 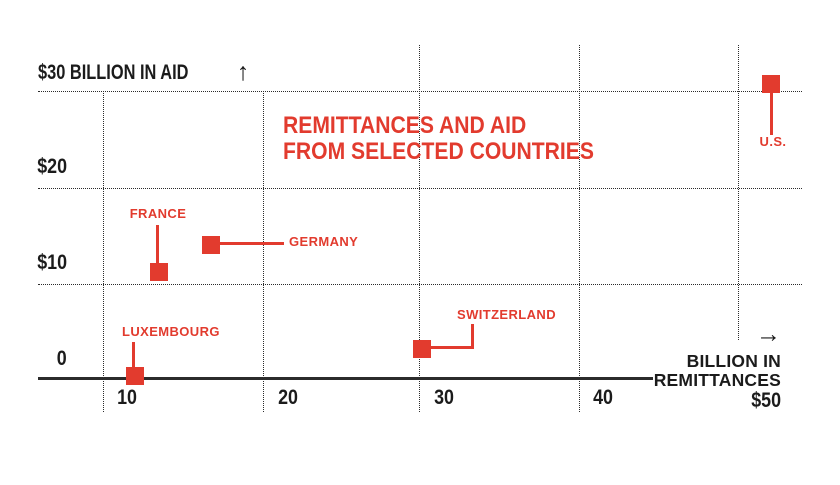 I want to click on x-tick-10: 10, so click(x=127, y=397).